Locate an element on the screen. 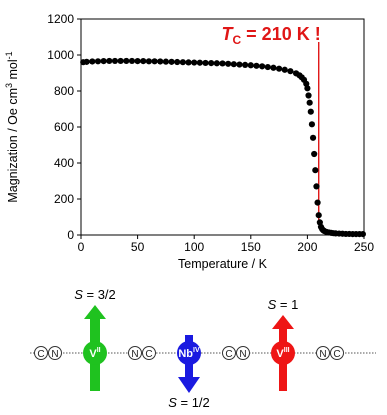  y-tick-label: 1200 is located at coordinates (60, 19).